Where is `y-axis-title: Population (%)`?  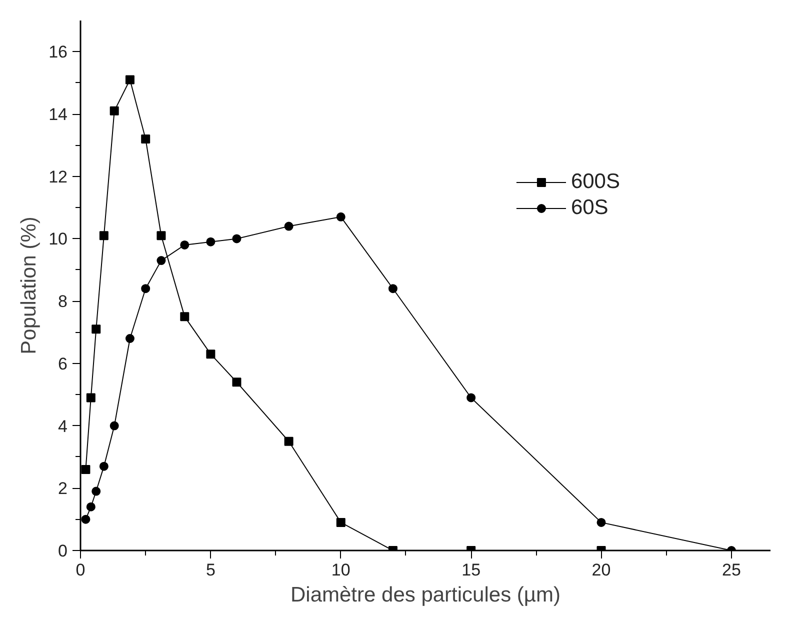
y-axis-title: Population (%) is located at coordinates (29, 285).